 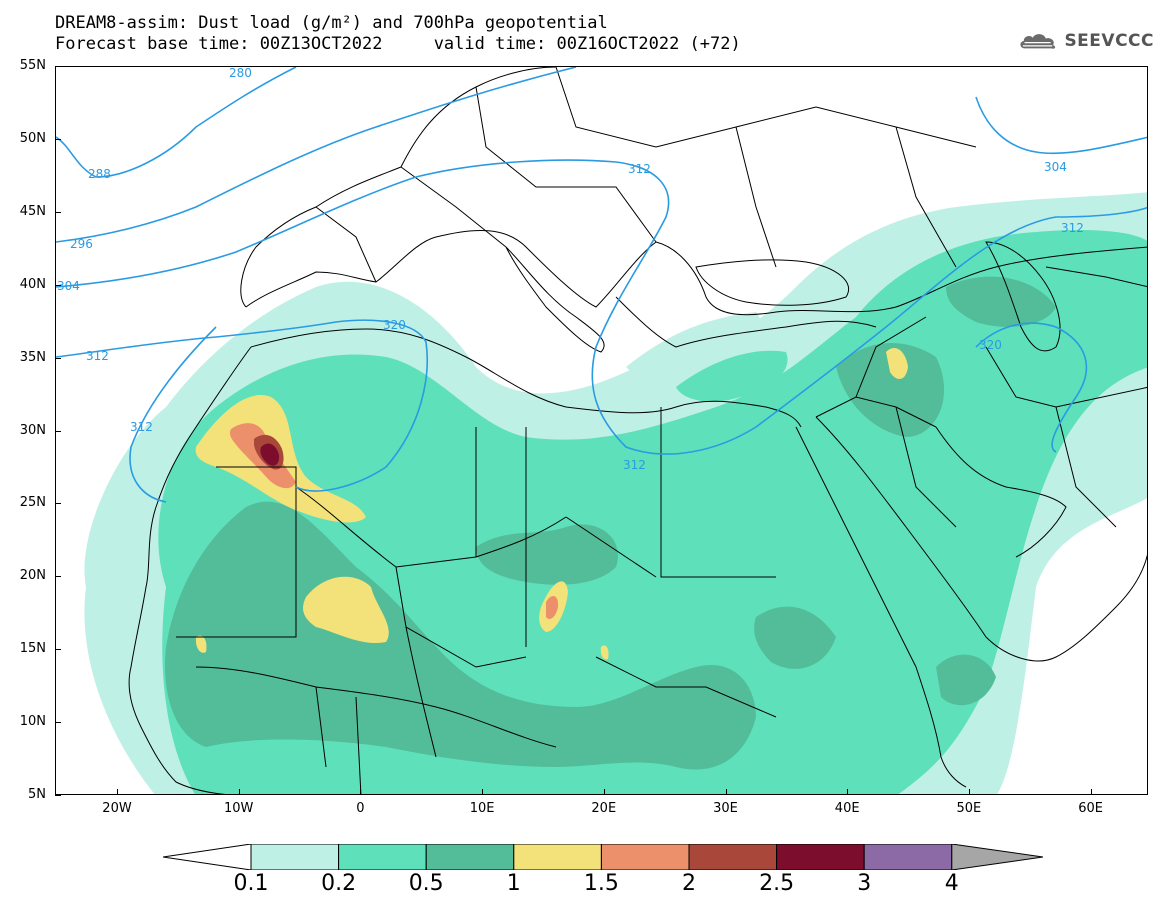 I want to click on colorbar-label: 3, so click(x=864, y=883).